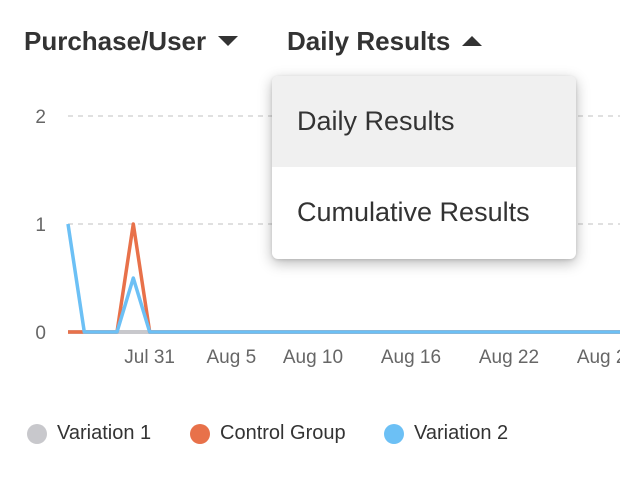 Image resolution: width=620 pixels, height=478 pixels. What do you see at coordinates (115, 41) in the screenshot?
I see `metric-dropdown-label: Purchase/User` at bounding box center [115, 41].